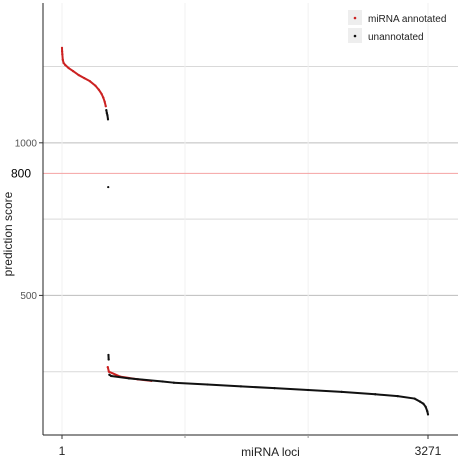 This screenshot has width=473, height=459. What do you see at coordinates (407, 19) in the screenshot?
I see `legend-label: miRNA annotated` at bounding box center [407, 19].